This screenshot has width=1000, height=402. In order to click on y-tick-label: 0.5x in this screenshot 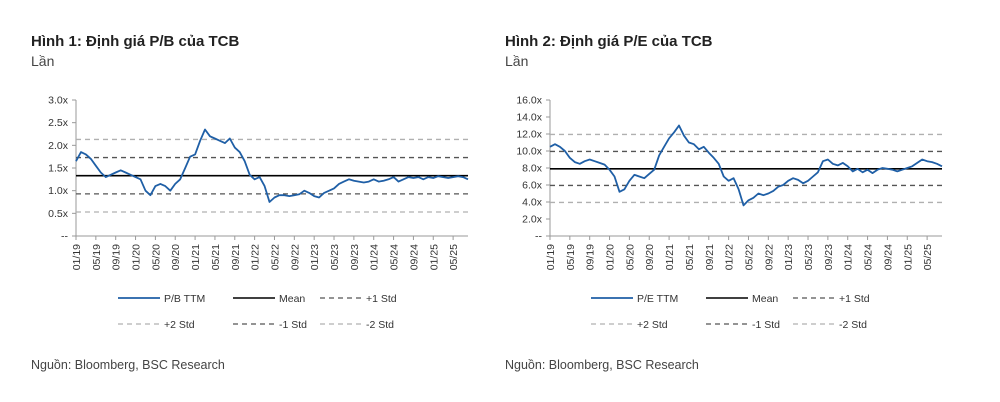, I will do `click(58, 214)`.